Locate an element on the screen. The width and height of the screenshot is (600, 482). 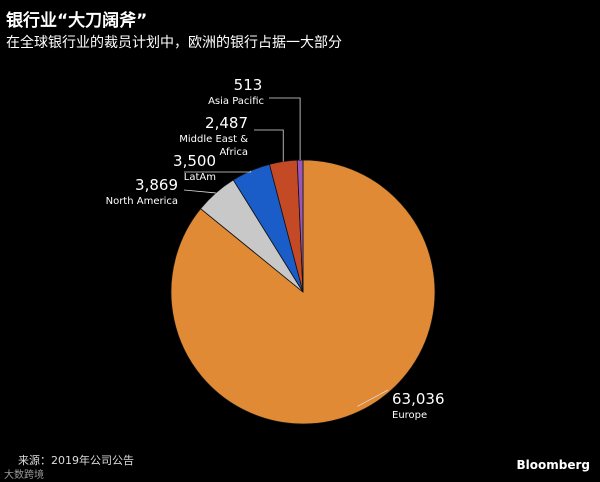
slice-value-asia-pacific: 513 is located at coordinates (248, 85).